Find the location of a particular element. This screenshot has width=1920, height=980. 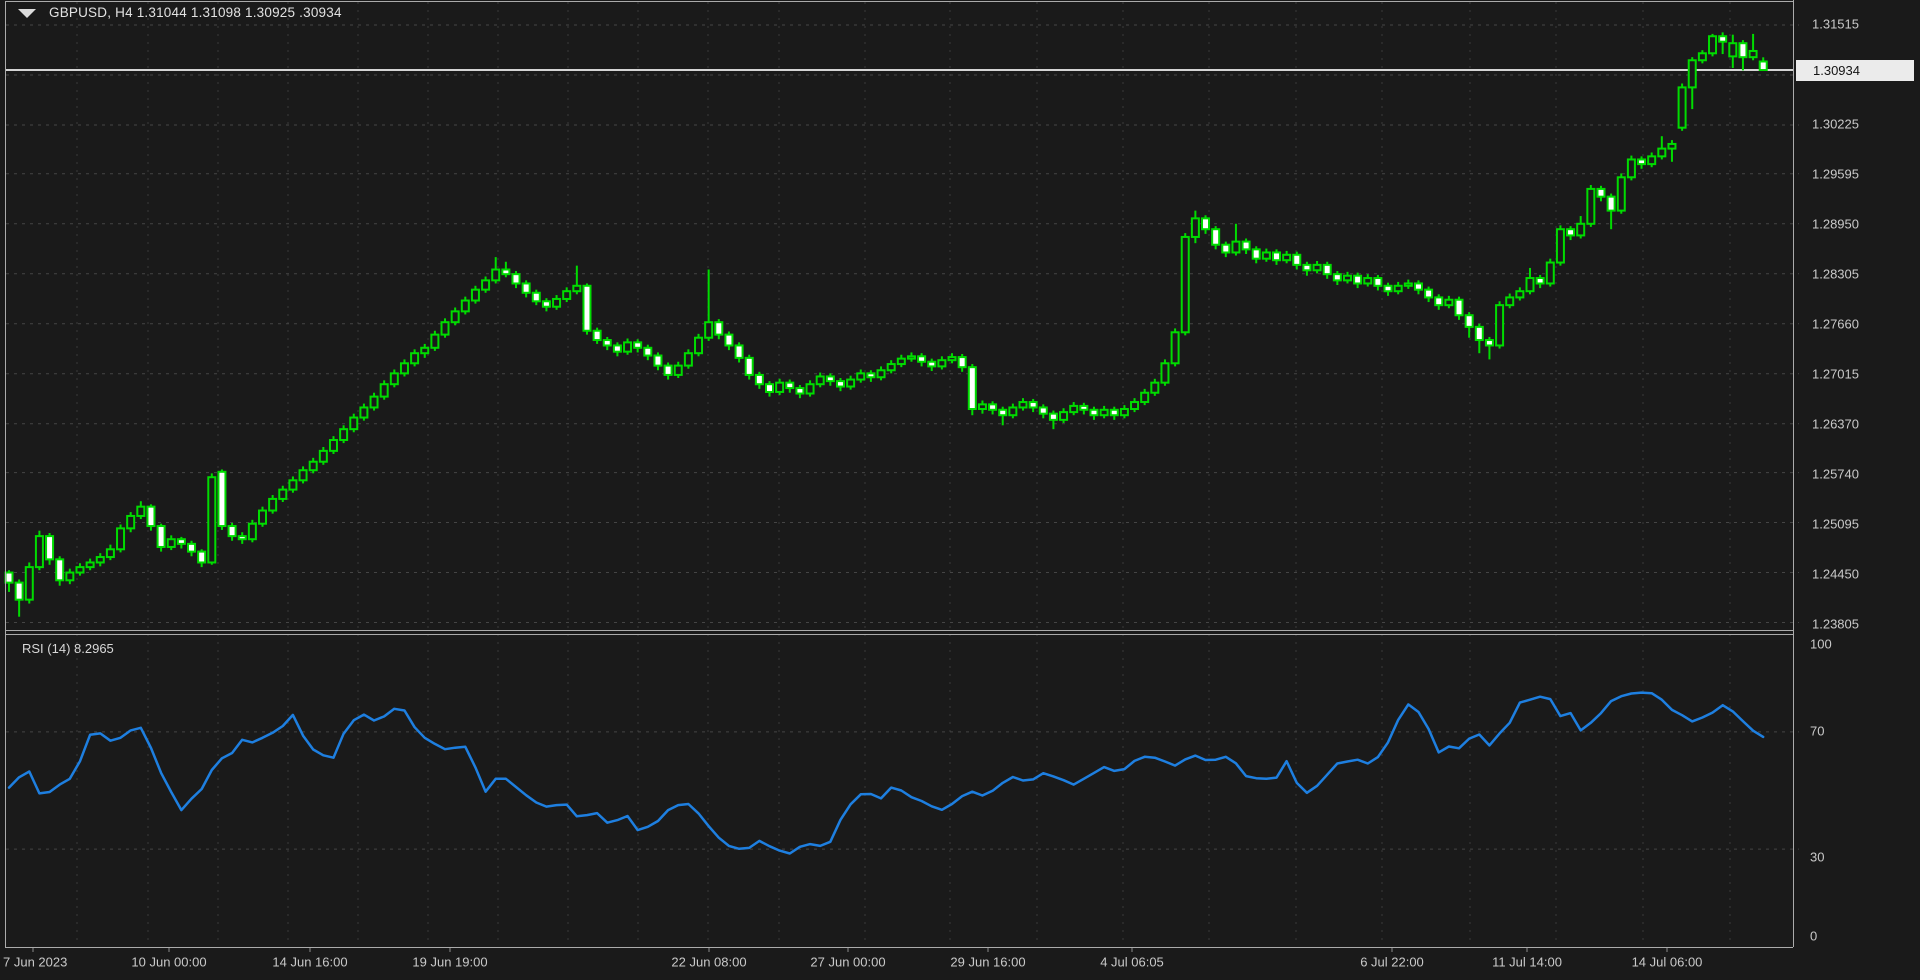

svg-text: 4 Jul 06:05 is located at coordinates (1132, 961).